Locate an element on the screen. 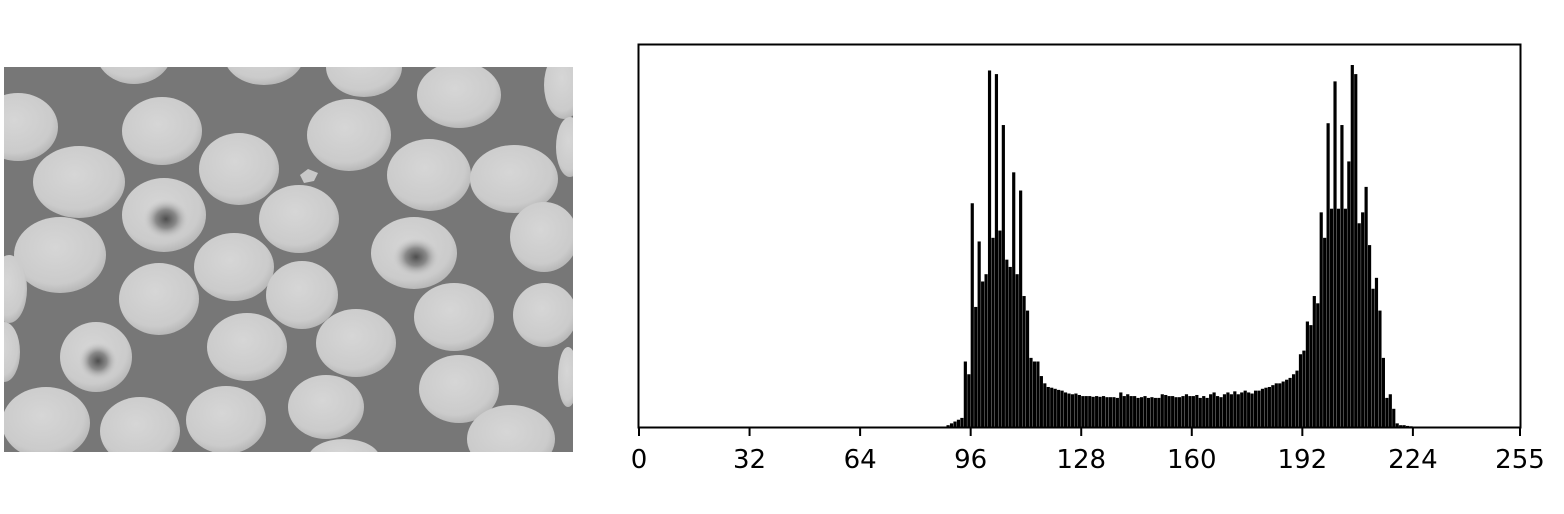 This screenshot has height=514, width=1564. x-tick-label: 160 is located at coordinates (1192, 460).